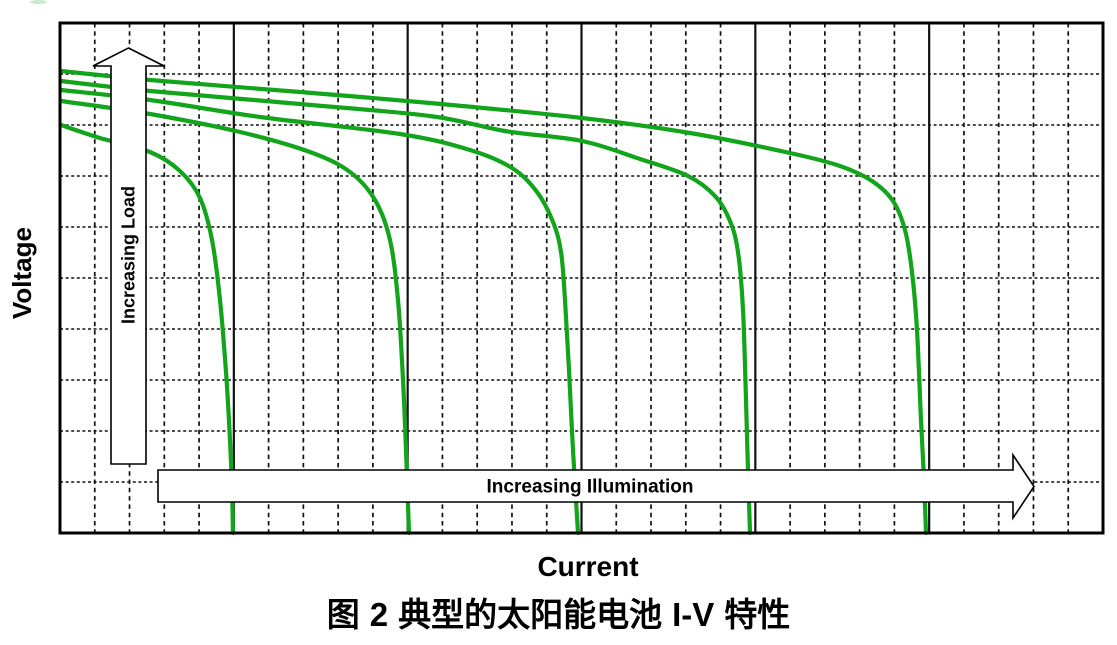  I want to click on caption-iv: I-V, so click(693, 614).